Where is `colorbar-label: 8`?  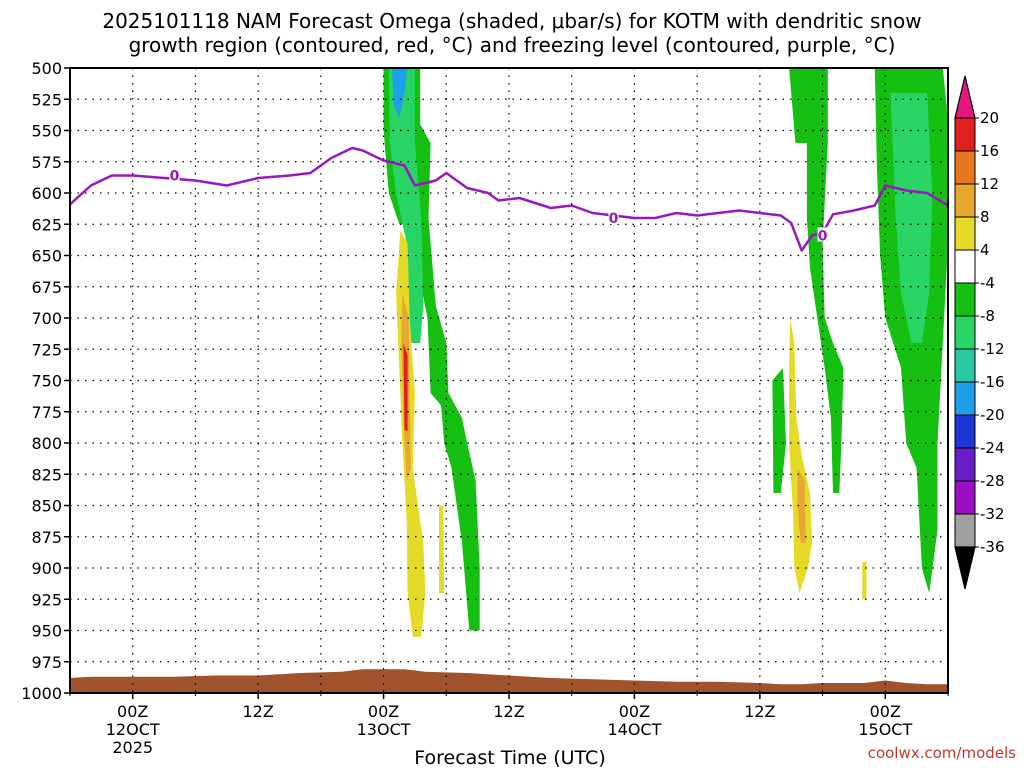
colorbar-label: 8 is located at coordinates (985, 217).